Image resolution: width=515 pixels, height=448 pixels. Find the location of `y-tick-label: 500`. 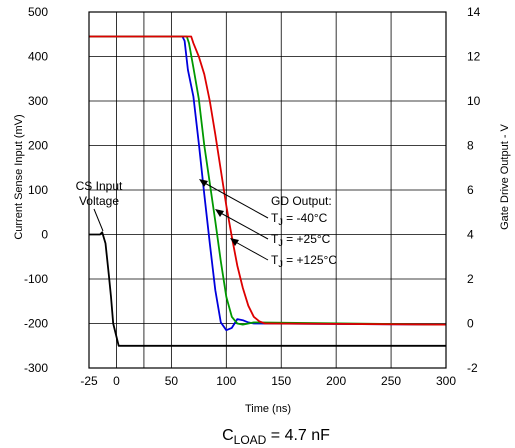

y-tick-label: 500 is located at coordinates (38, 12).